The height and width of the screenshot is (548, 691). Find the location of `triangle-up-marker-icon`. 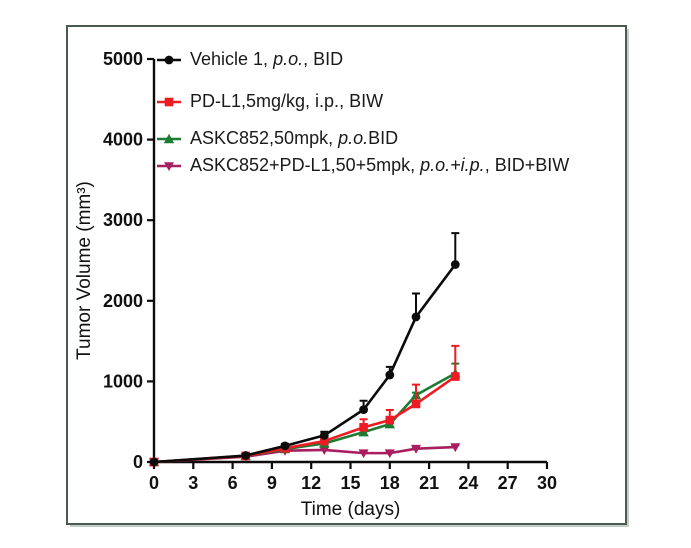

triangle-up-marker-icon is located at coordinates (363, 431).